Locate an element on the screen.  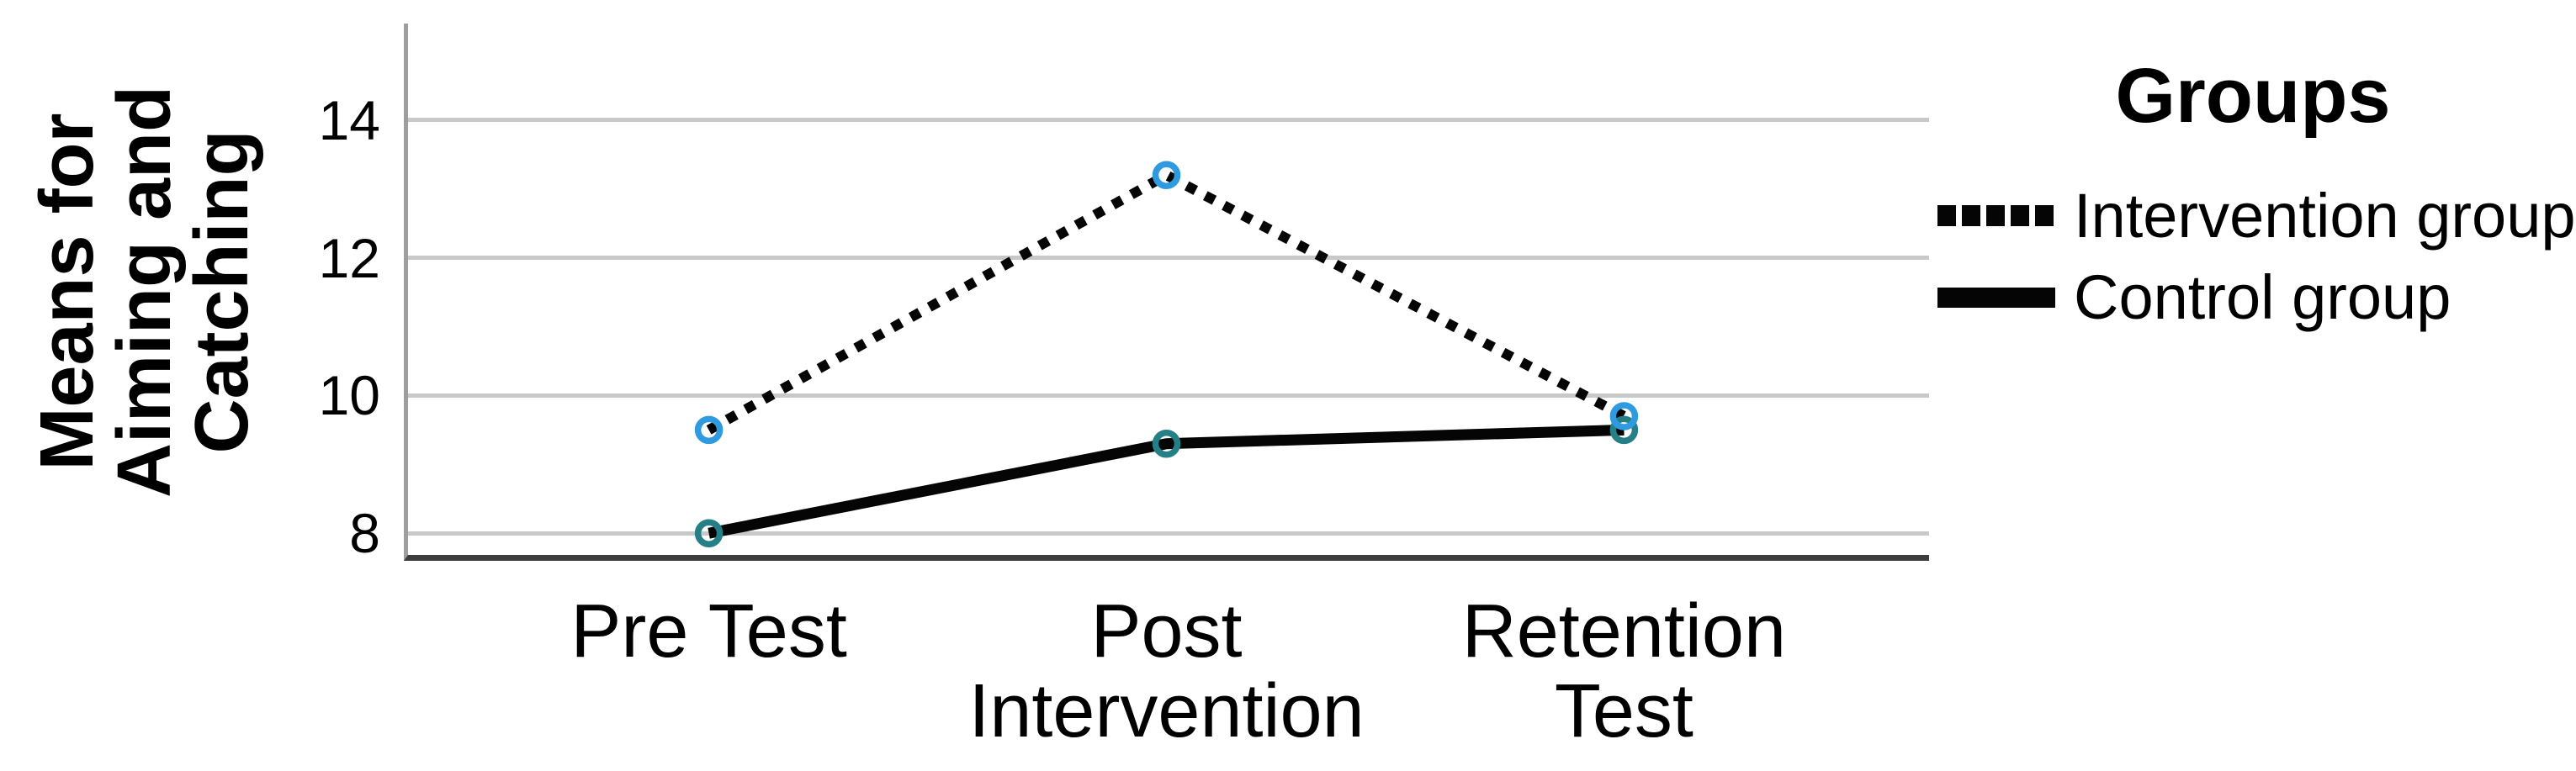
series-line-intervention-group is located at coordinates (1166, 302).